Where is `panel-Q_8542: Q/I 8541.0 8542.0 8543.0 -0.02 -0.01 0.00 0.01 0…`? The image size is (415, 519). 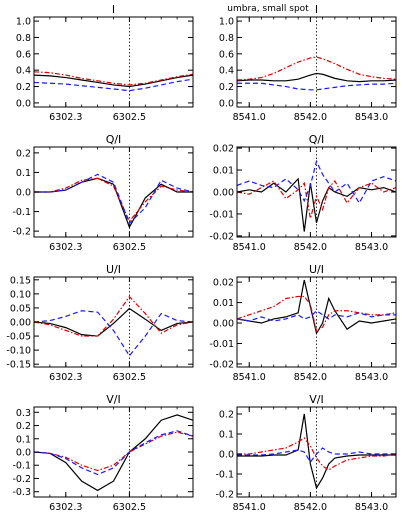
panel-Q_8542: Q/I 8541.0 8542.0 8543.0 -0.02 -0.01 0.00 0.01 0… is located at coordinates (303, 193).